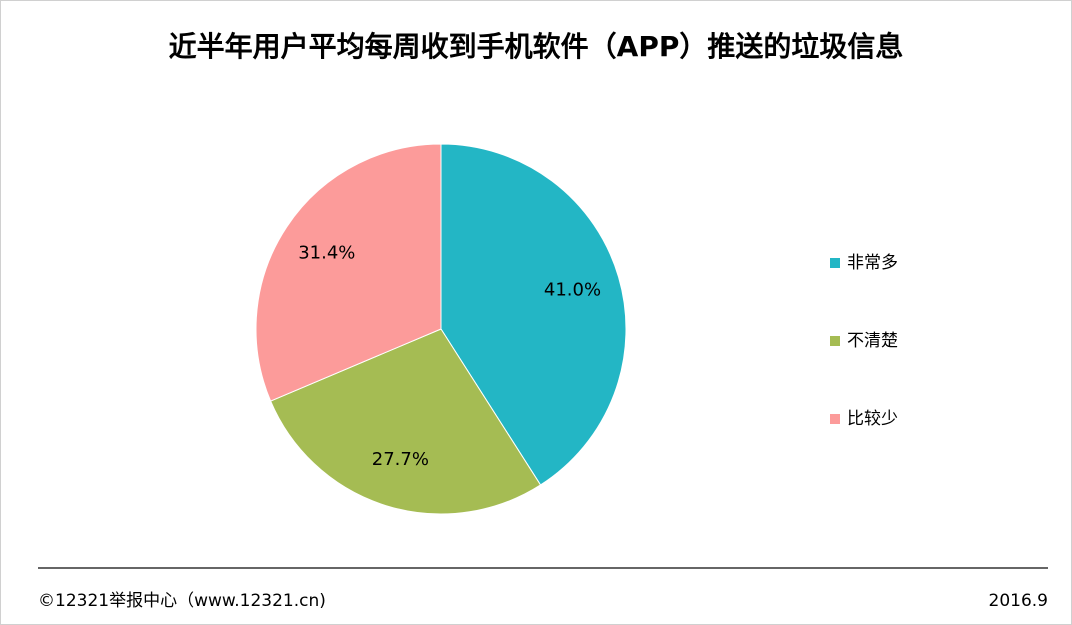 This screenshot has height=625, width=1072. What do you see at coordinates (400, 459) in the screenshot?
I see `data-label: 27.7%` at bounding box center [400, 459].